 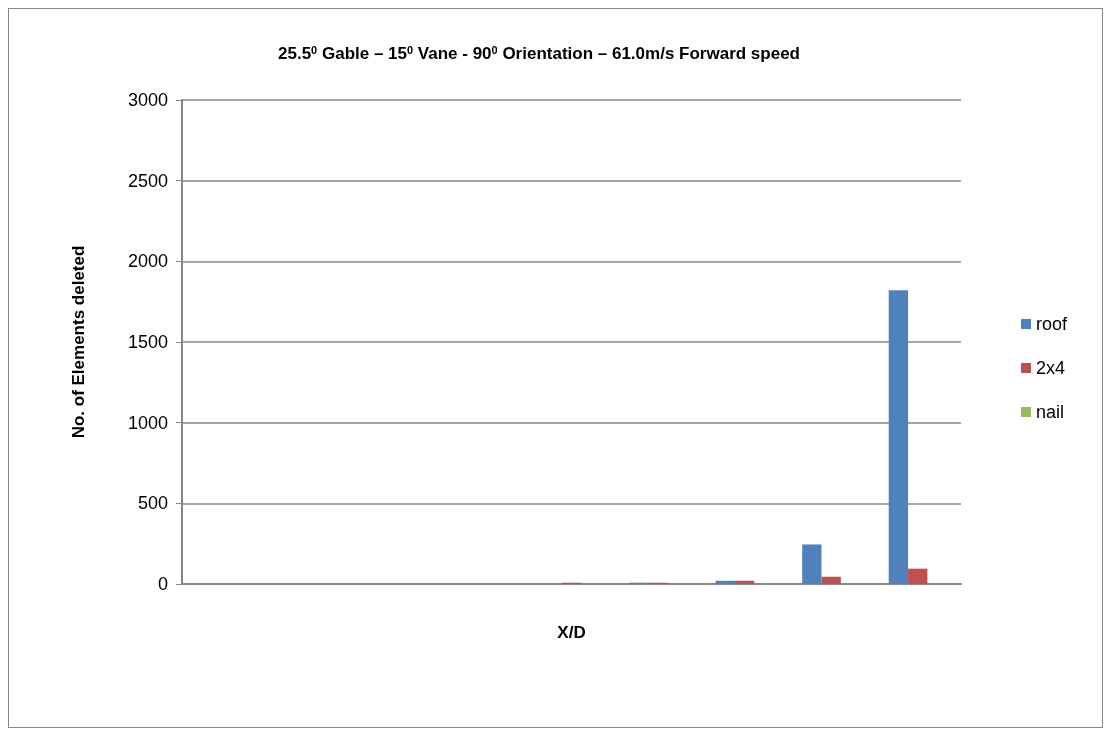 I want to click on y-tick-label: 1000, so click(x=147, y=422).